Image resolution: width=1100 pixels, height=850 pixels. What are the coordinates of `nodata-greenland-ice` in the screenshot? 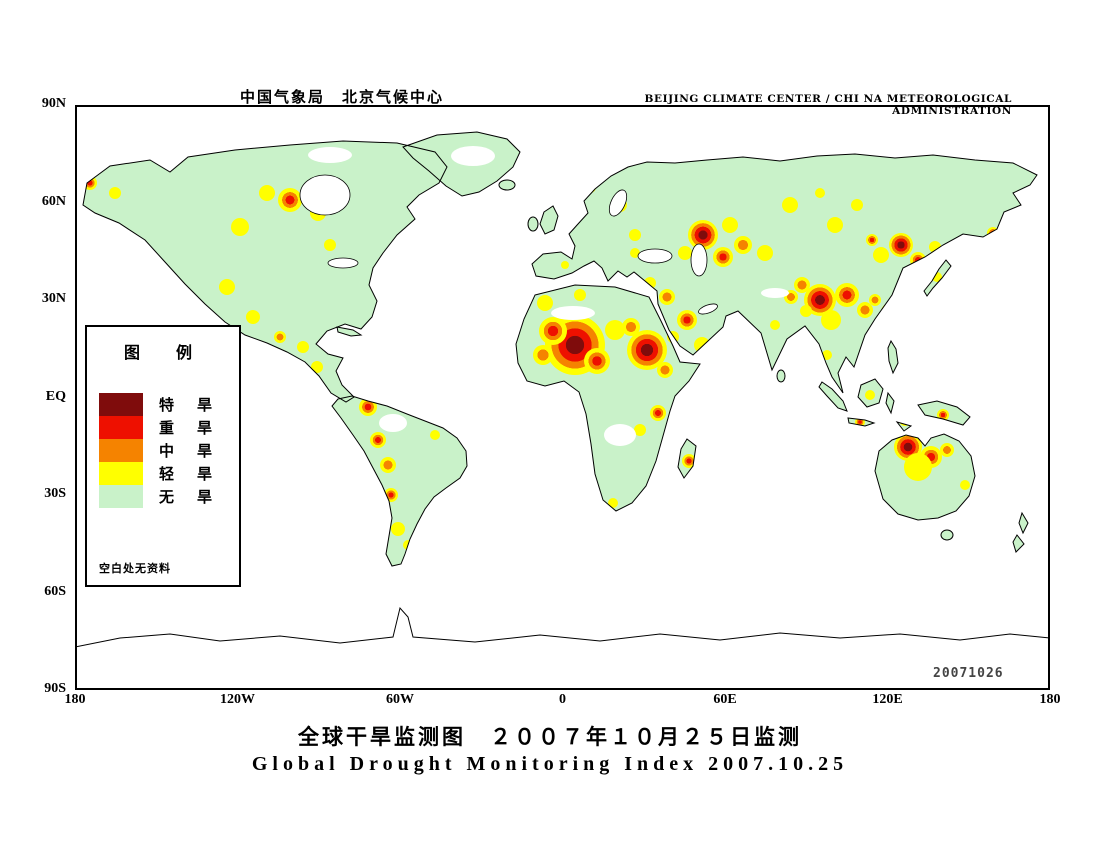 It's located at (473, 156).